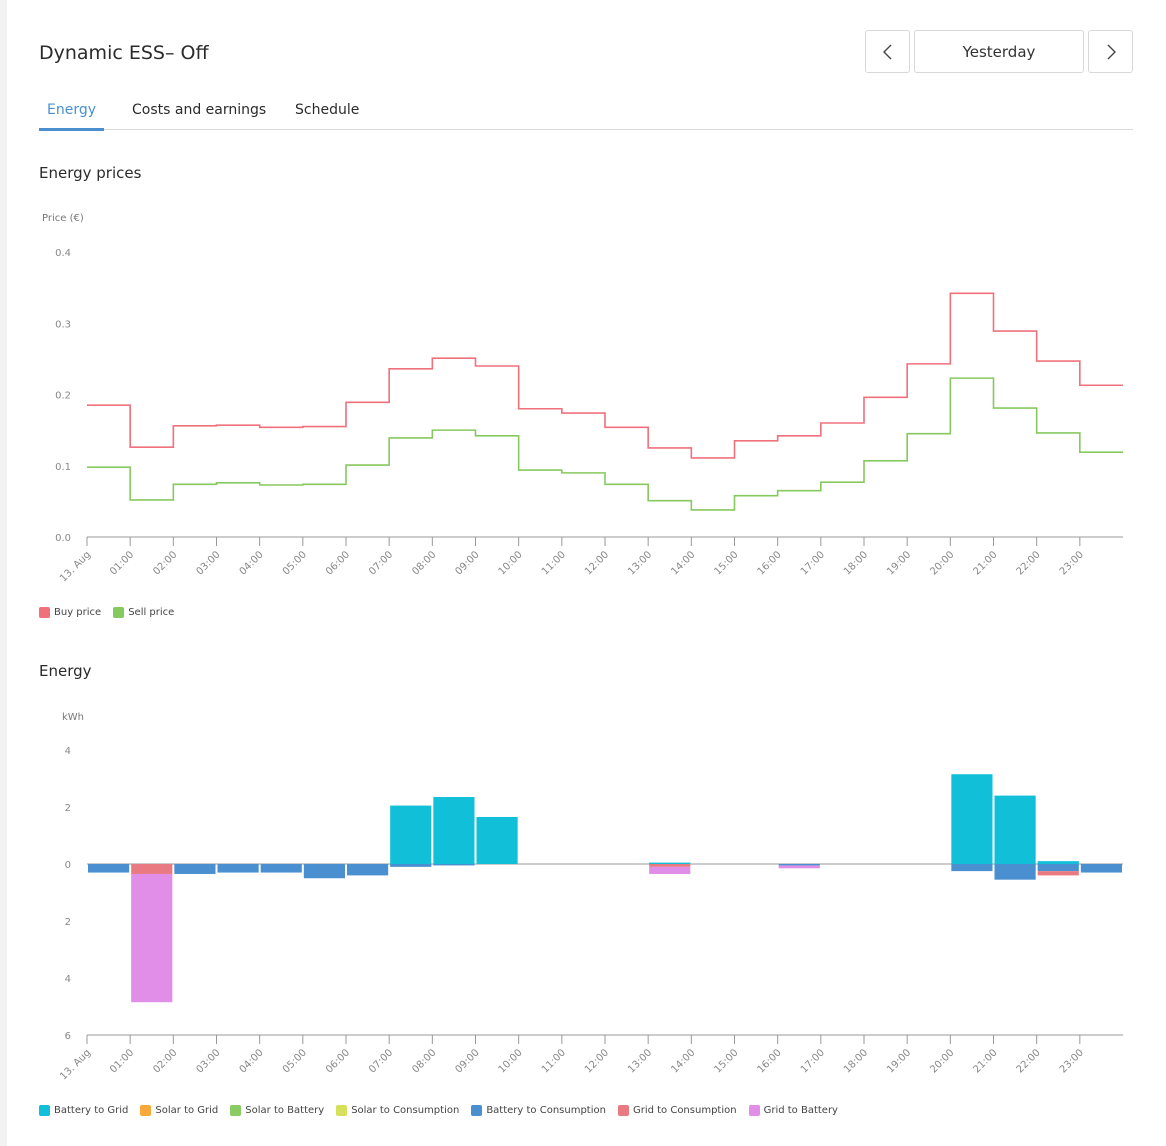 The width and height of the screenshot is (1166, 1146). Describe the element at coordinates (151, 612) in the screenshot. I see `legend-label: Sell price` at that location.